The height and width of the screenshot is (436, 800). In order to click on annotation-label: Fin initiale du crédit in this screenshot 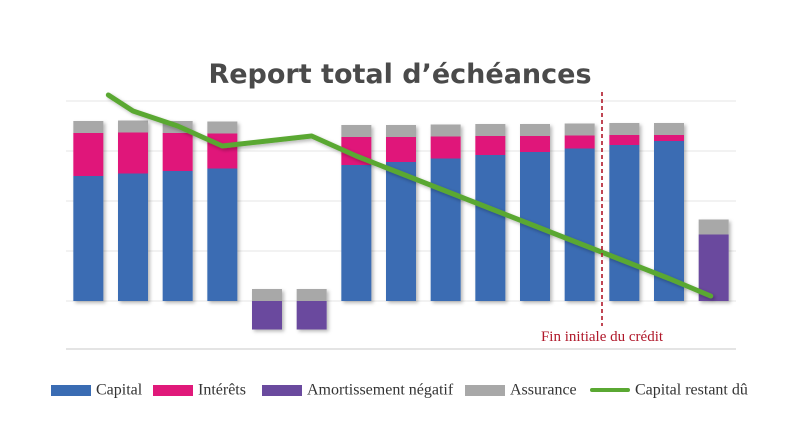, I will do `click(602, 337)`.